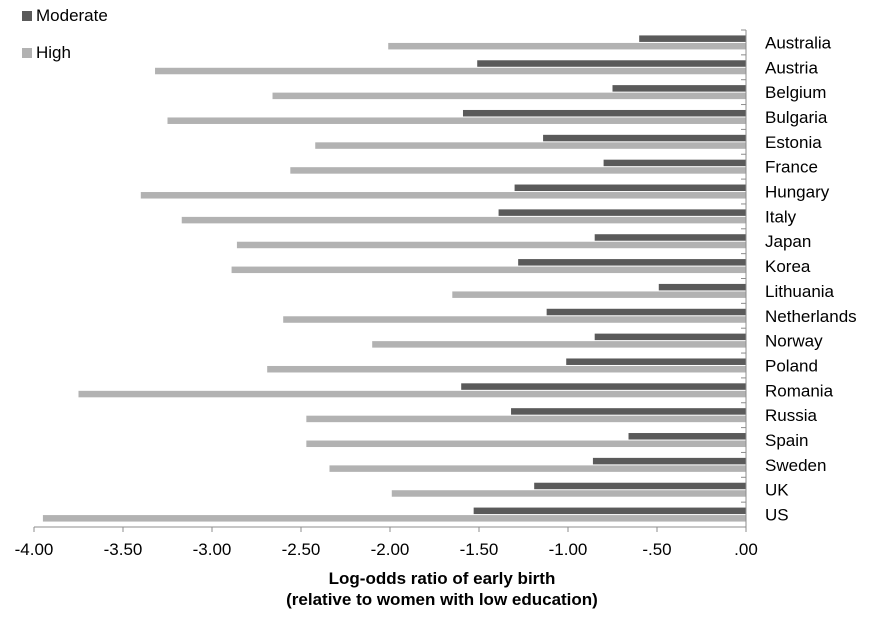 The height and width of the screenshot is (620, 882). What do you see at coordinates (611, 63) in the screenshot?
I see `bar-moderate-austria` at bounding box center [611, 63].